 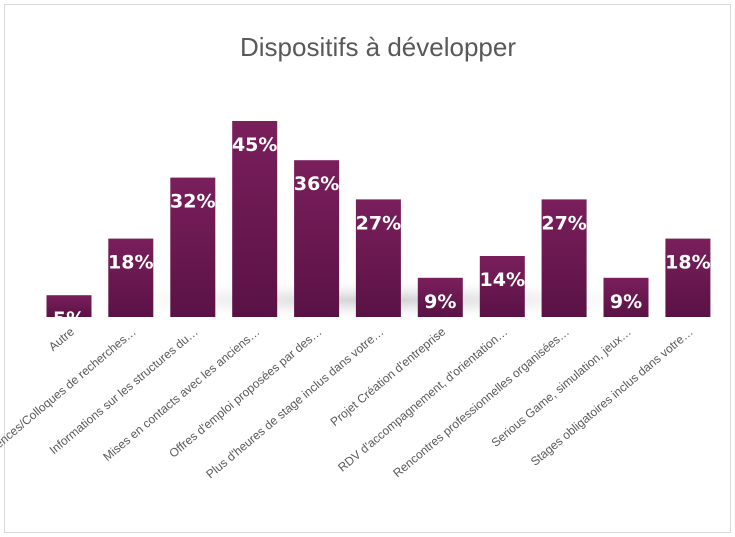 What do you see at coordinates (254, 145) in the screenshot?
I see `data-label-4: 45%` at bounding box center [254, 145].